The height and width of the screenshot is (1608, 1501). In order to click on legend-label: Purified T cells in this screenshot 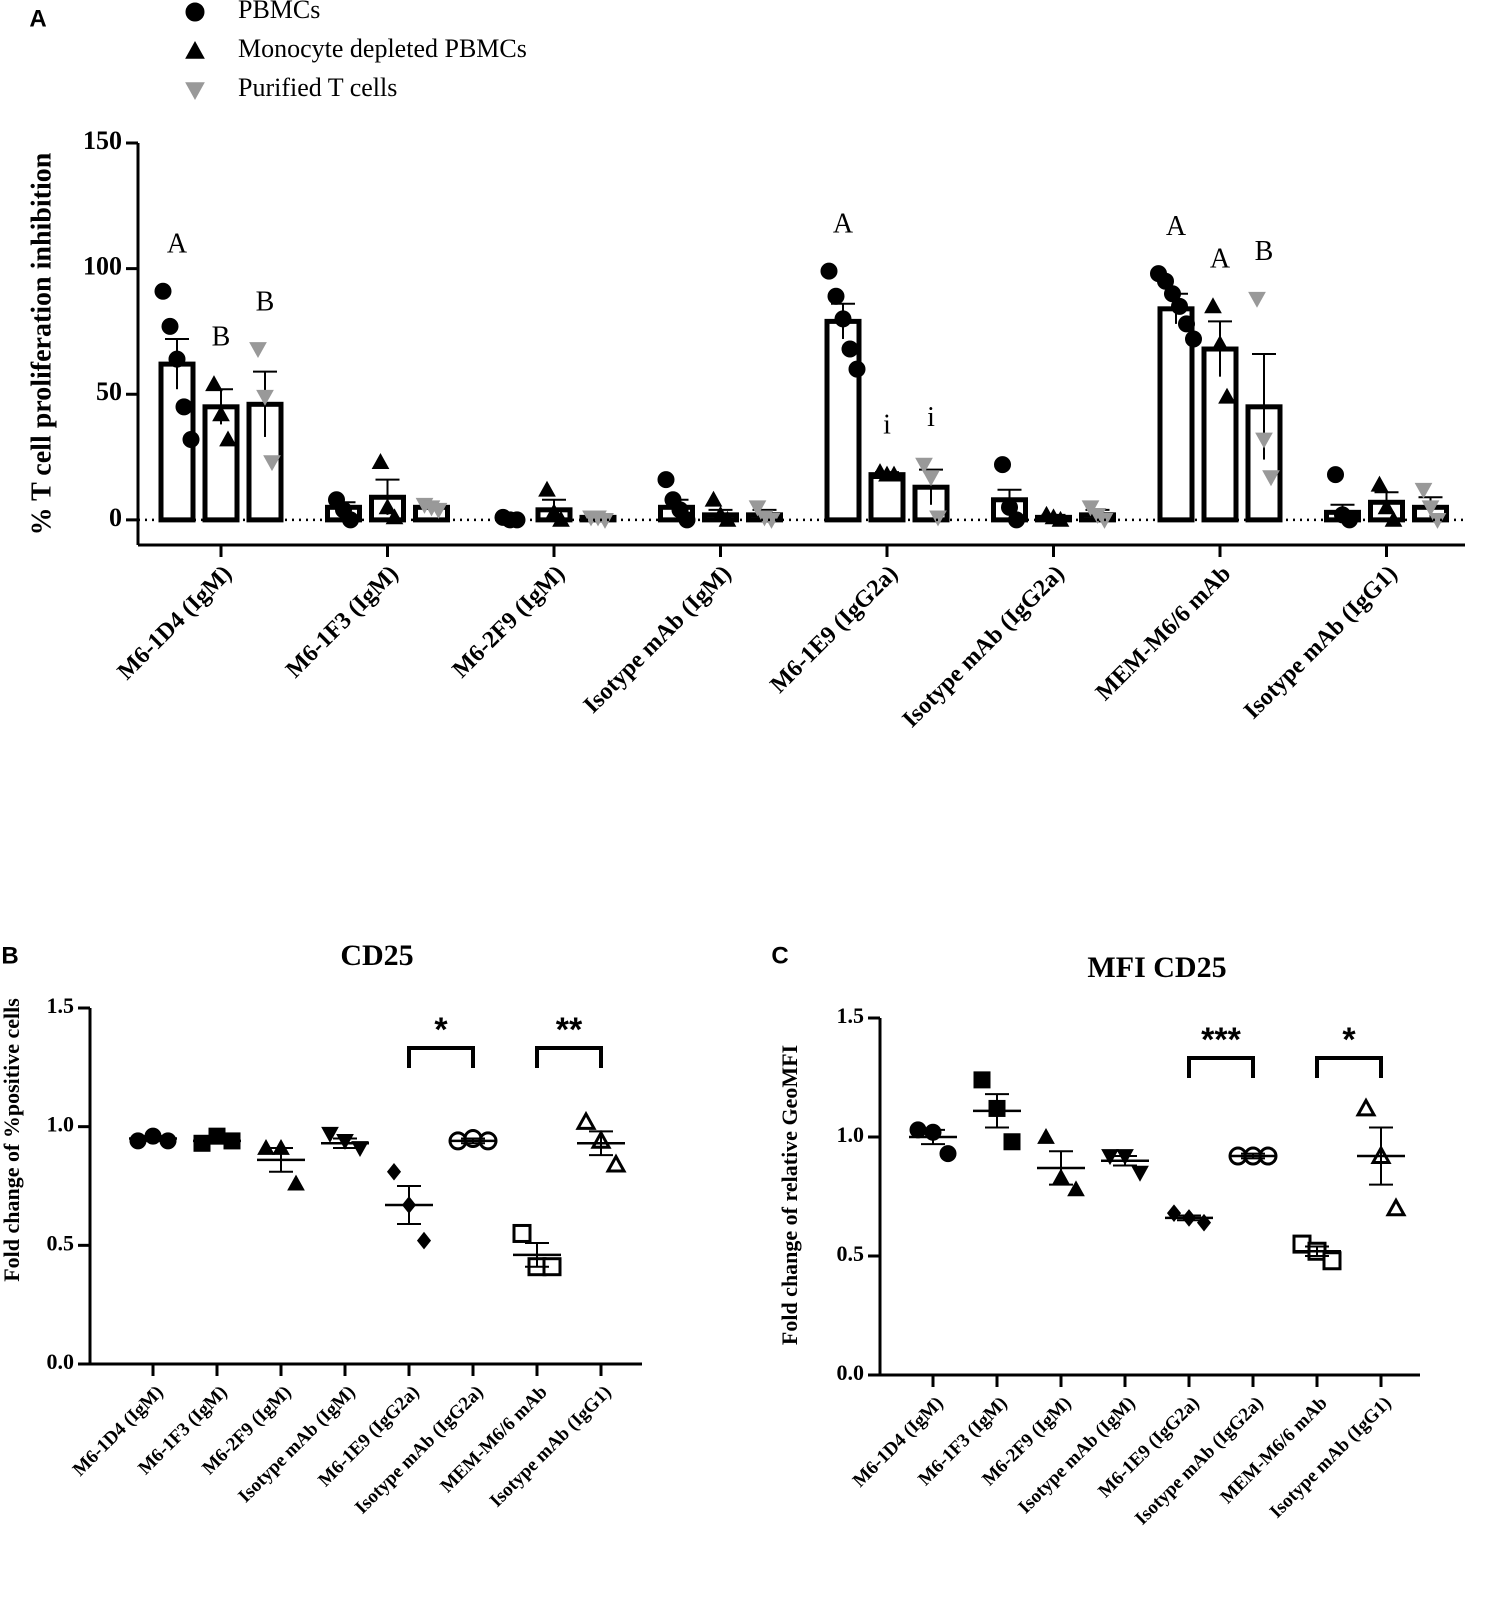, I will do `click(317, 87)`.